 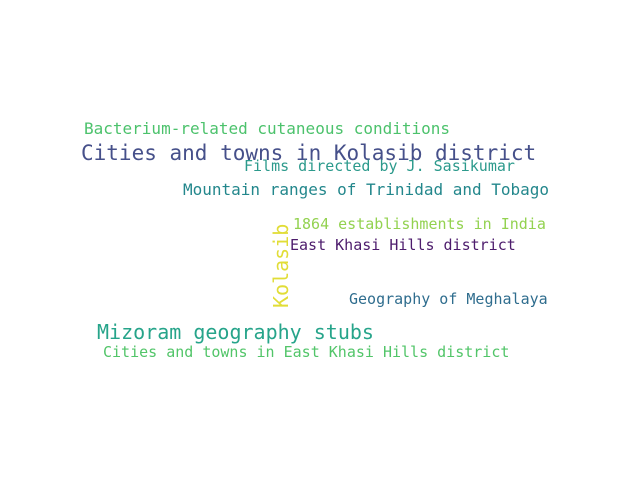 What do you see at coordinates (448, 299) in the screenshot?
I see `word-geography-meghalaya: Geography of Meghalaya` at bounding box center [448, 299].